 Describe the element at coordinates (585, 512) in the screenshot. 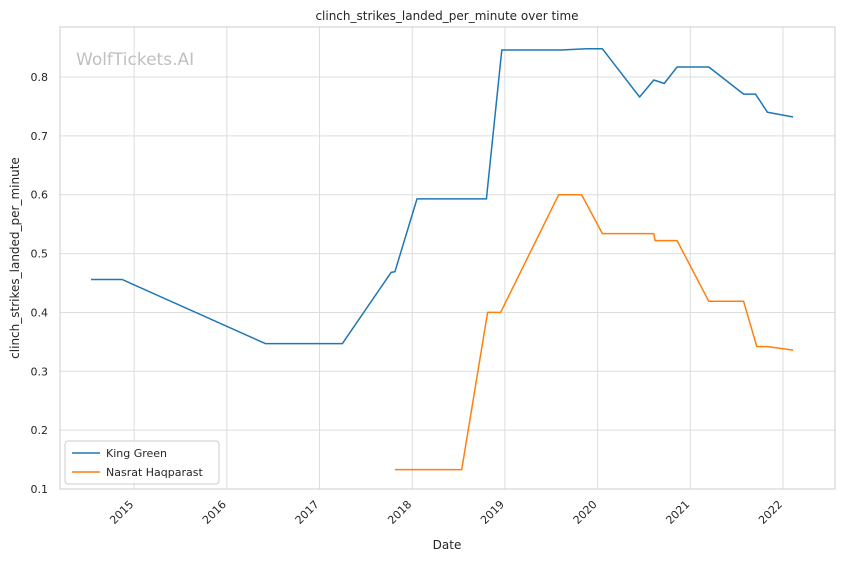

I see `x-tick-label: 2020` at that location.